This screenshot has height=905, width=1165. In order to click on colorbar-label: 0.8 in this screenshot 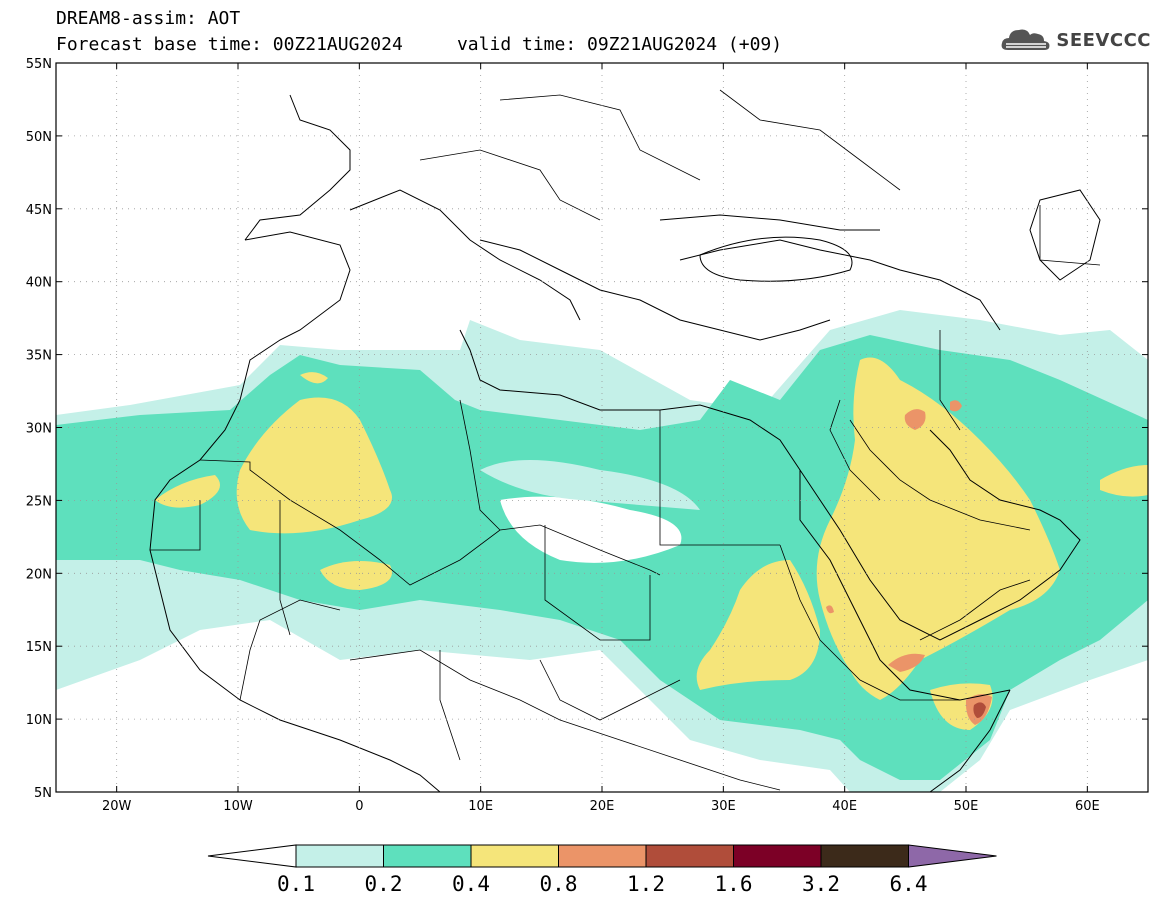, I will do `click(559, 884)`.